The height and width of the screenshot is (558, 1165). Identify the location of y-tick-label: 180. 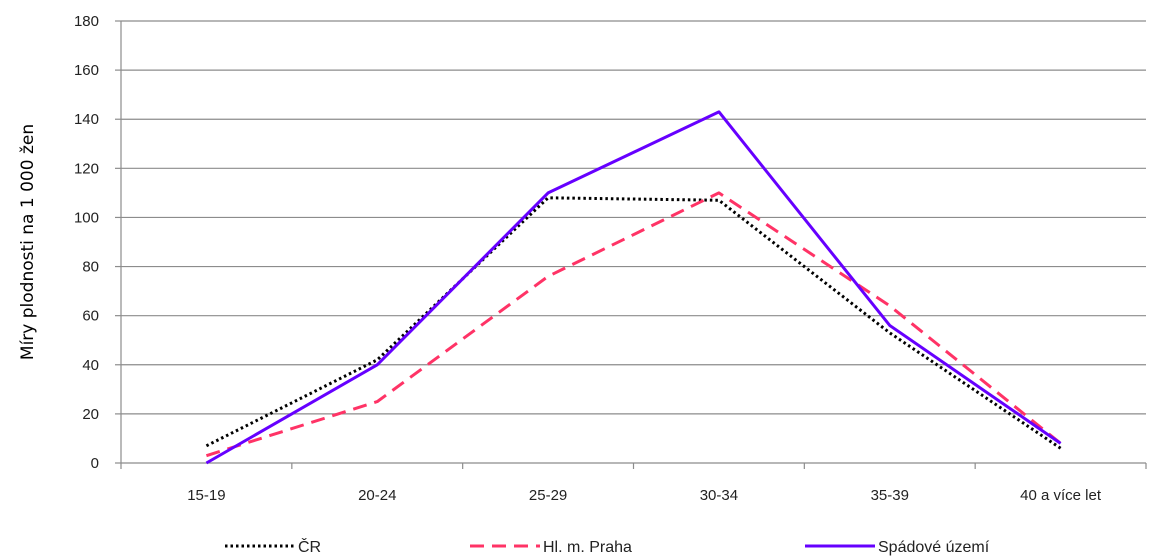
(86, 21).